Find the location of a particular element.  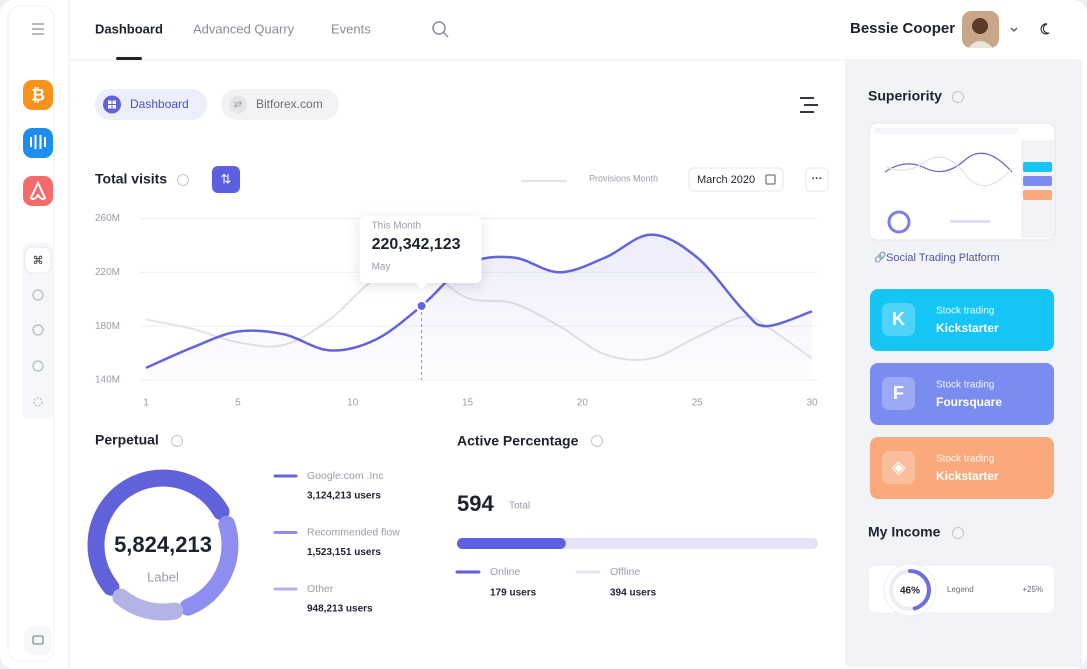

legend-value: 3,124,213 users is located at coordinates (344, 496).